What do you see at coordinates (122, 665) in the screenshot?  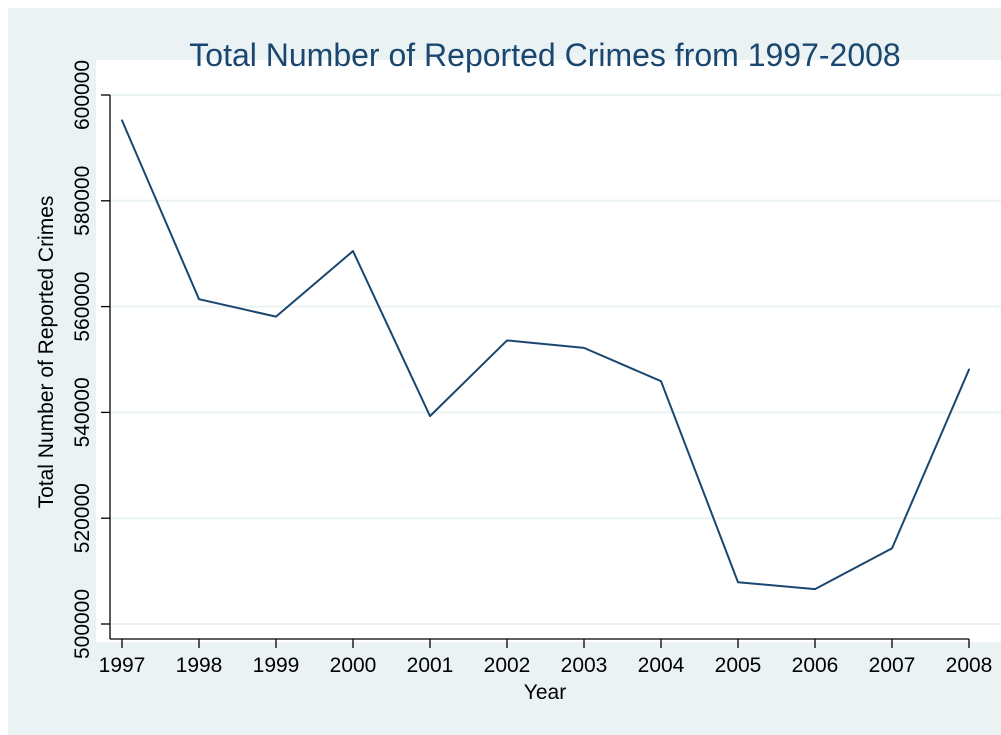 I see `x-tick-label: 1997` at bounding box center [122, 665].